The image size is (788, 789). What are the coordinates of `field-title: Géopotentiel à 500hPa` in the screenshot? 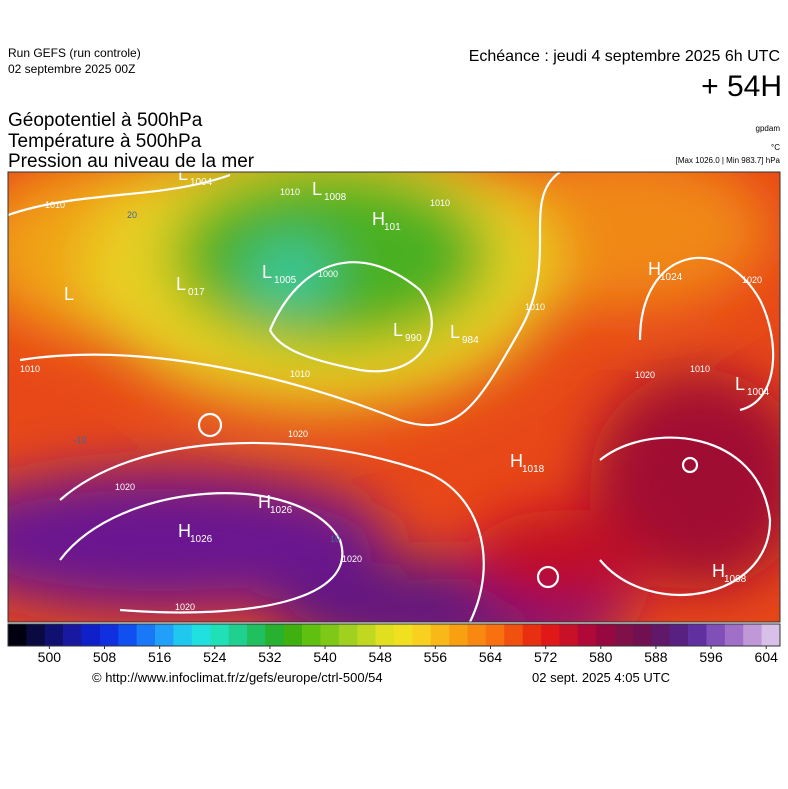 It's located at (105, 120).